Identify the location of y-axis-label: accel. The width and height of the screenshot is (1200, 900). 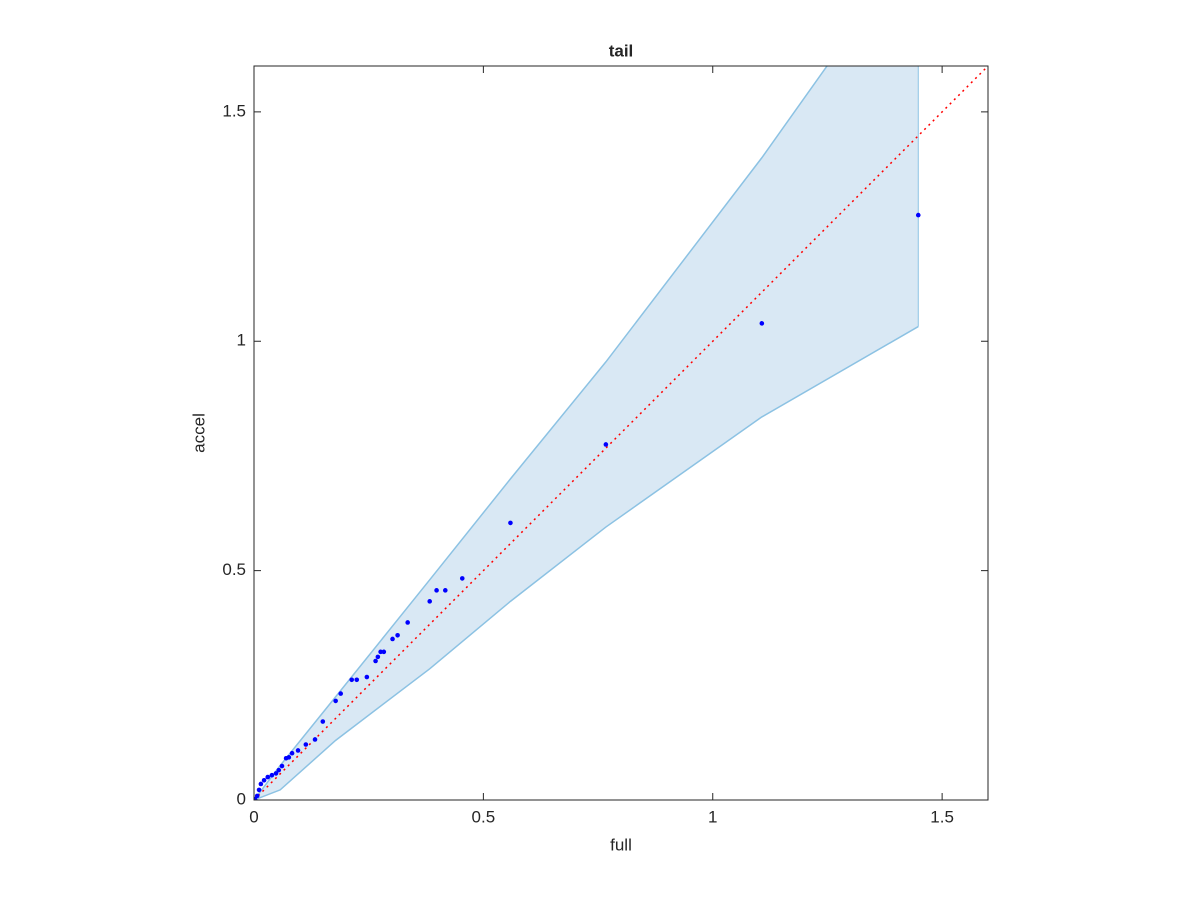
(198, 433).